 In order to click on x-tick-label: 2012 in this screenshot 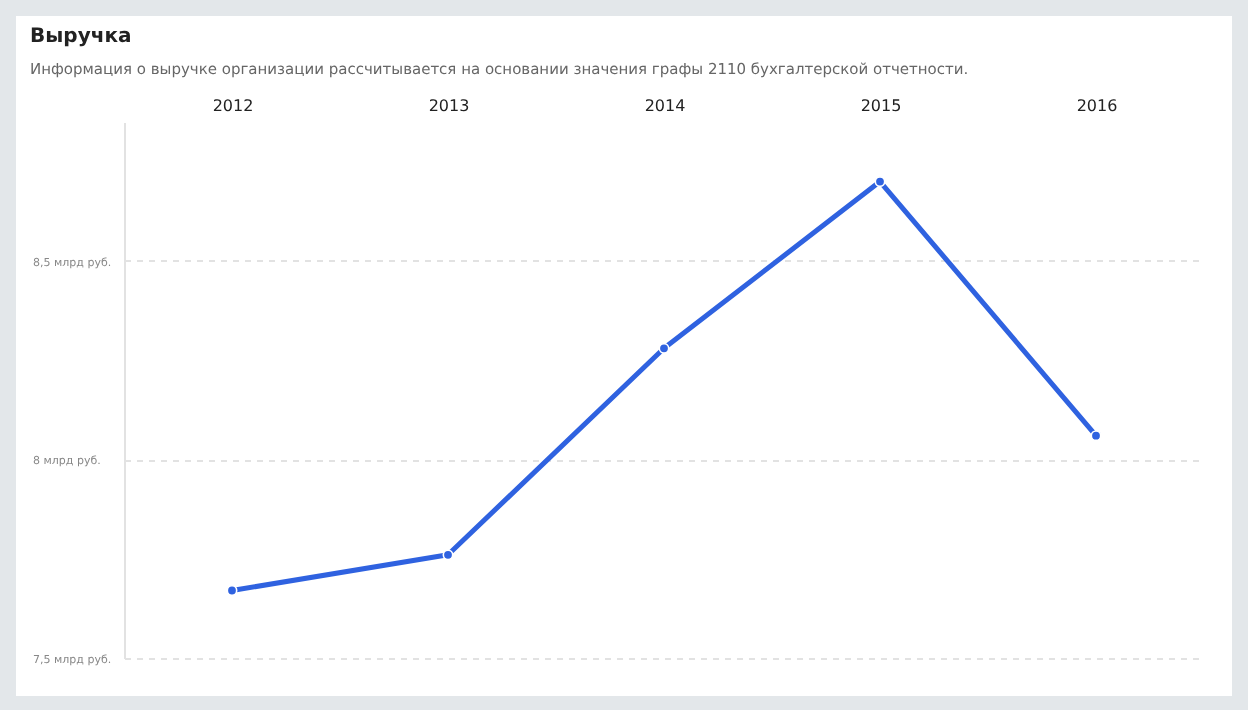, I will do `click(233, 106)`.